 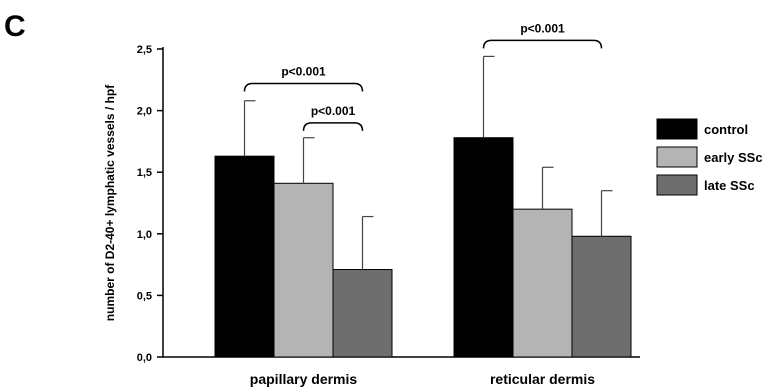 What do you see at coordinates (726, 129) in the screenshot?
I see `legend-label: control` at bounding box center [726, 129].